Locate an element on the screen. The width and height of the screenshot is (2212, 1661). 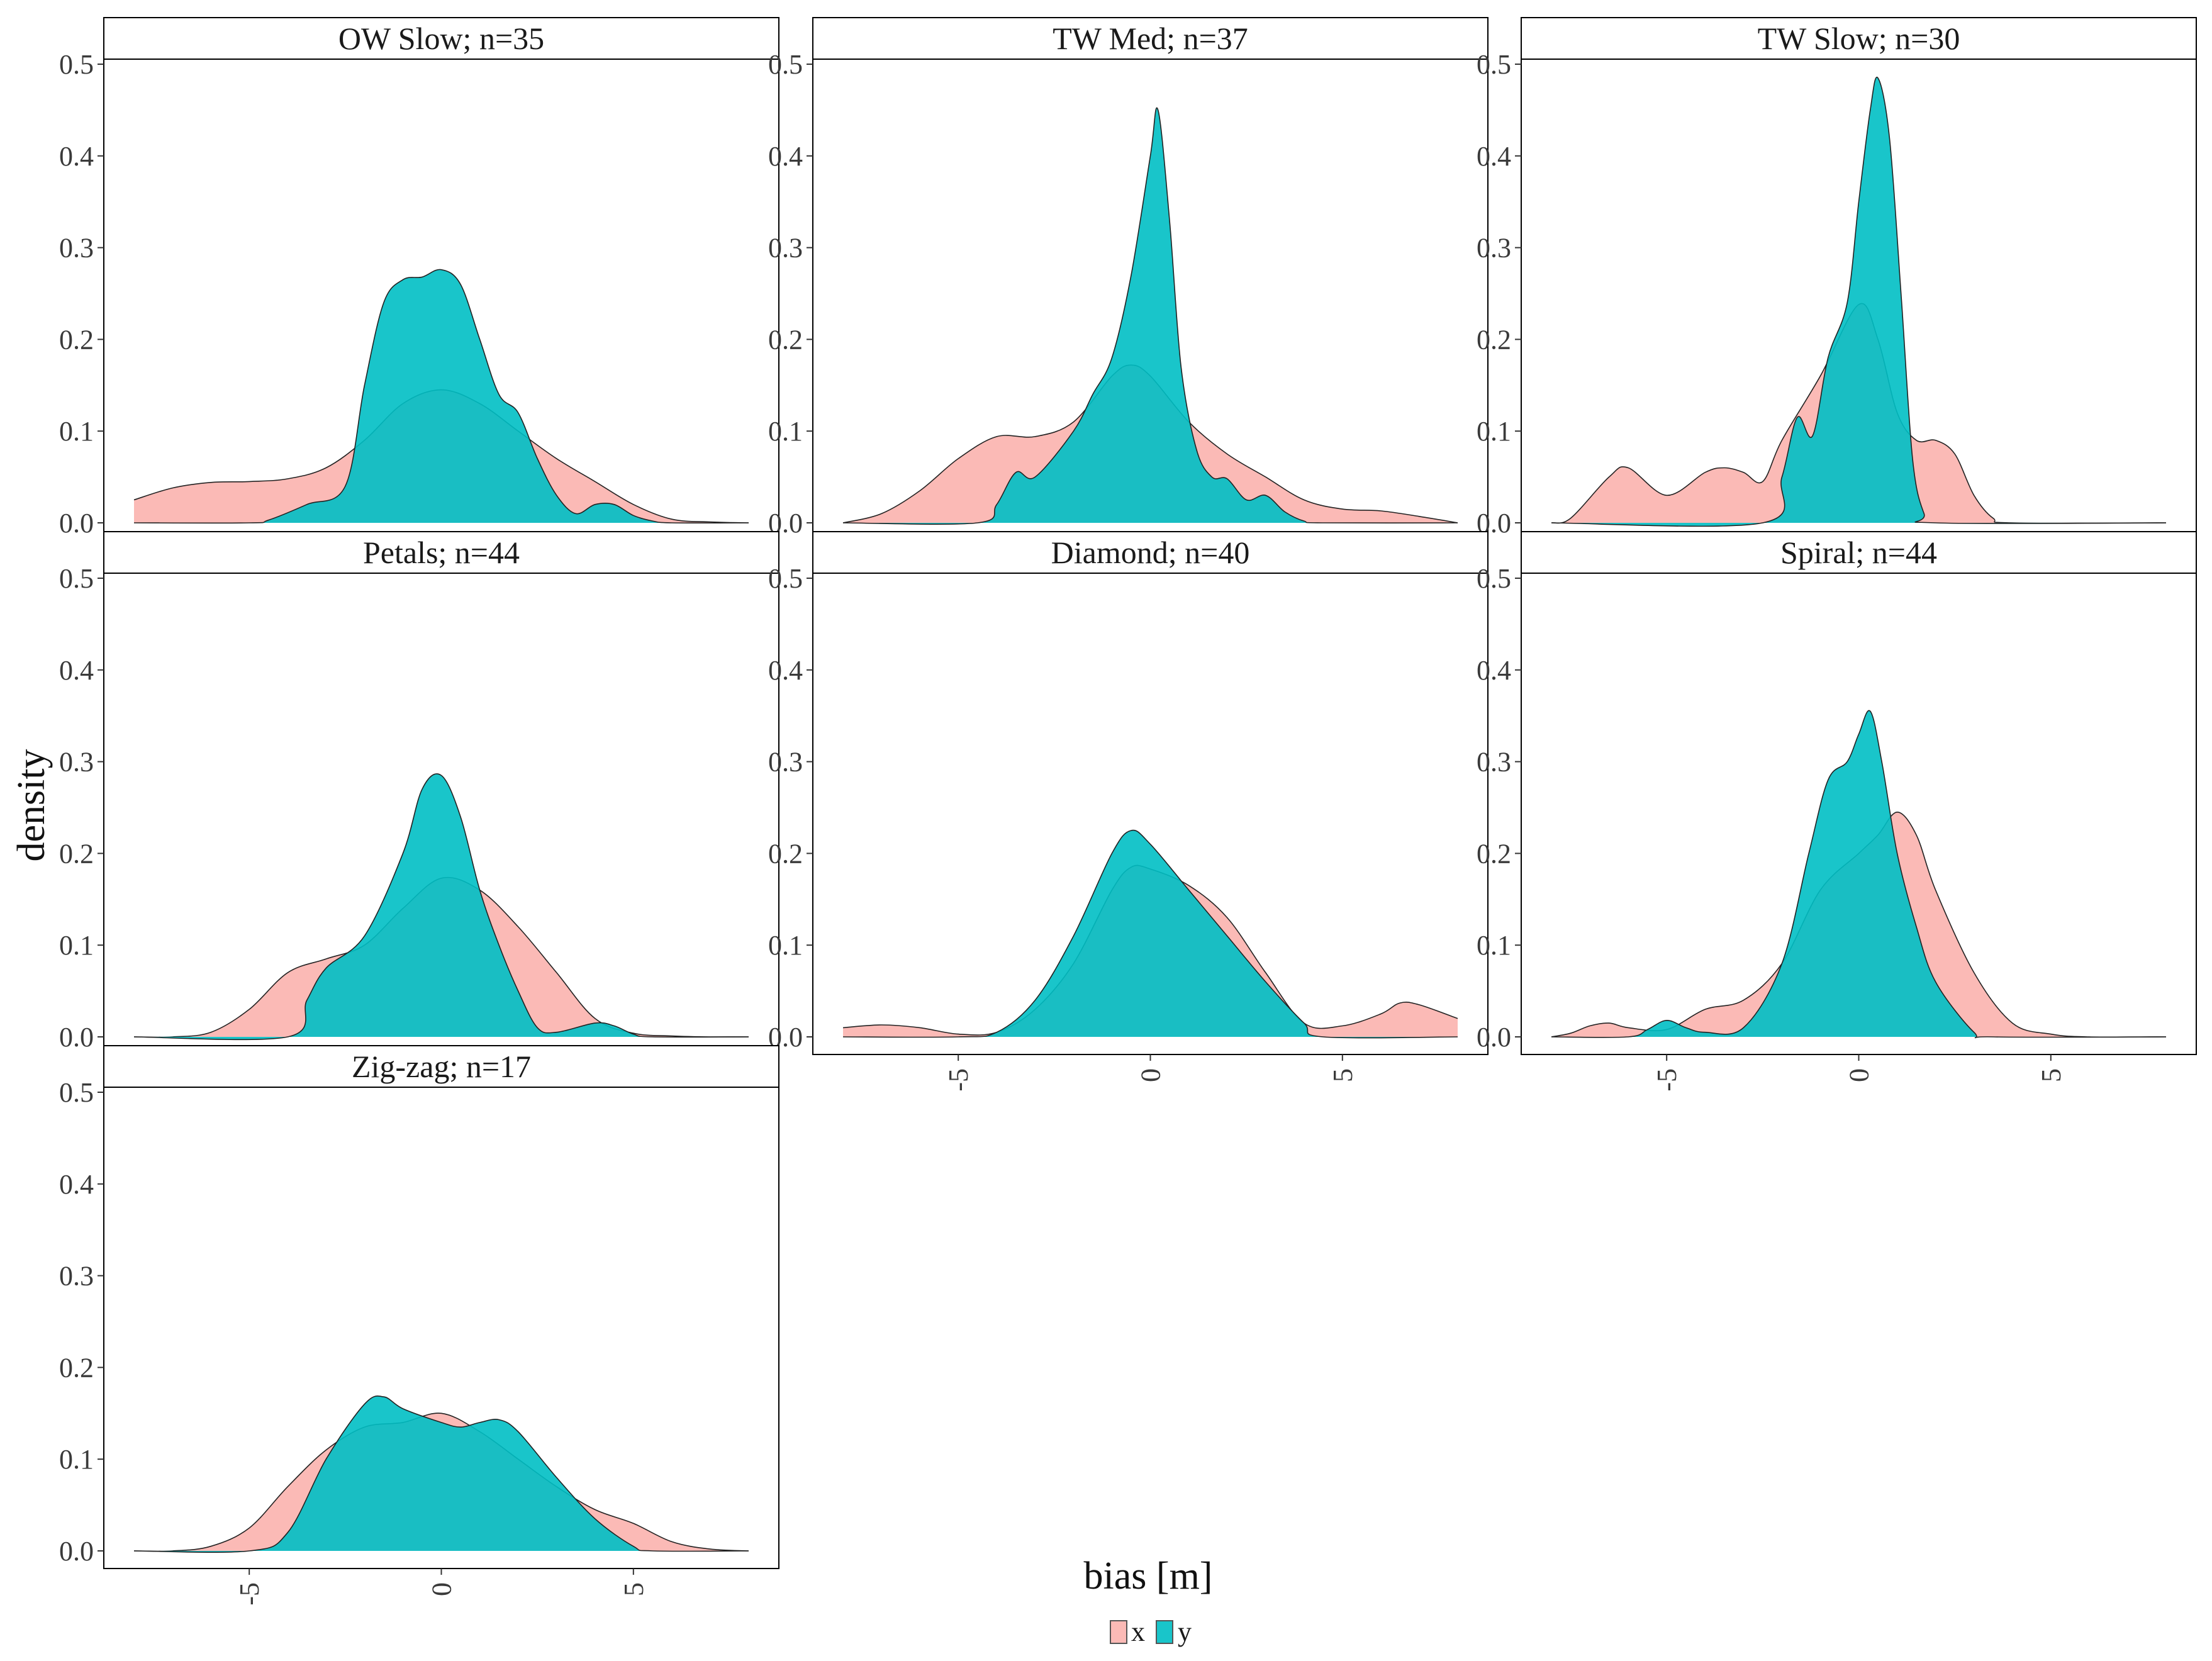
facet-title: Diamond; n=40 is located at coordinates (1150, 552).